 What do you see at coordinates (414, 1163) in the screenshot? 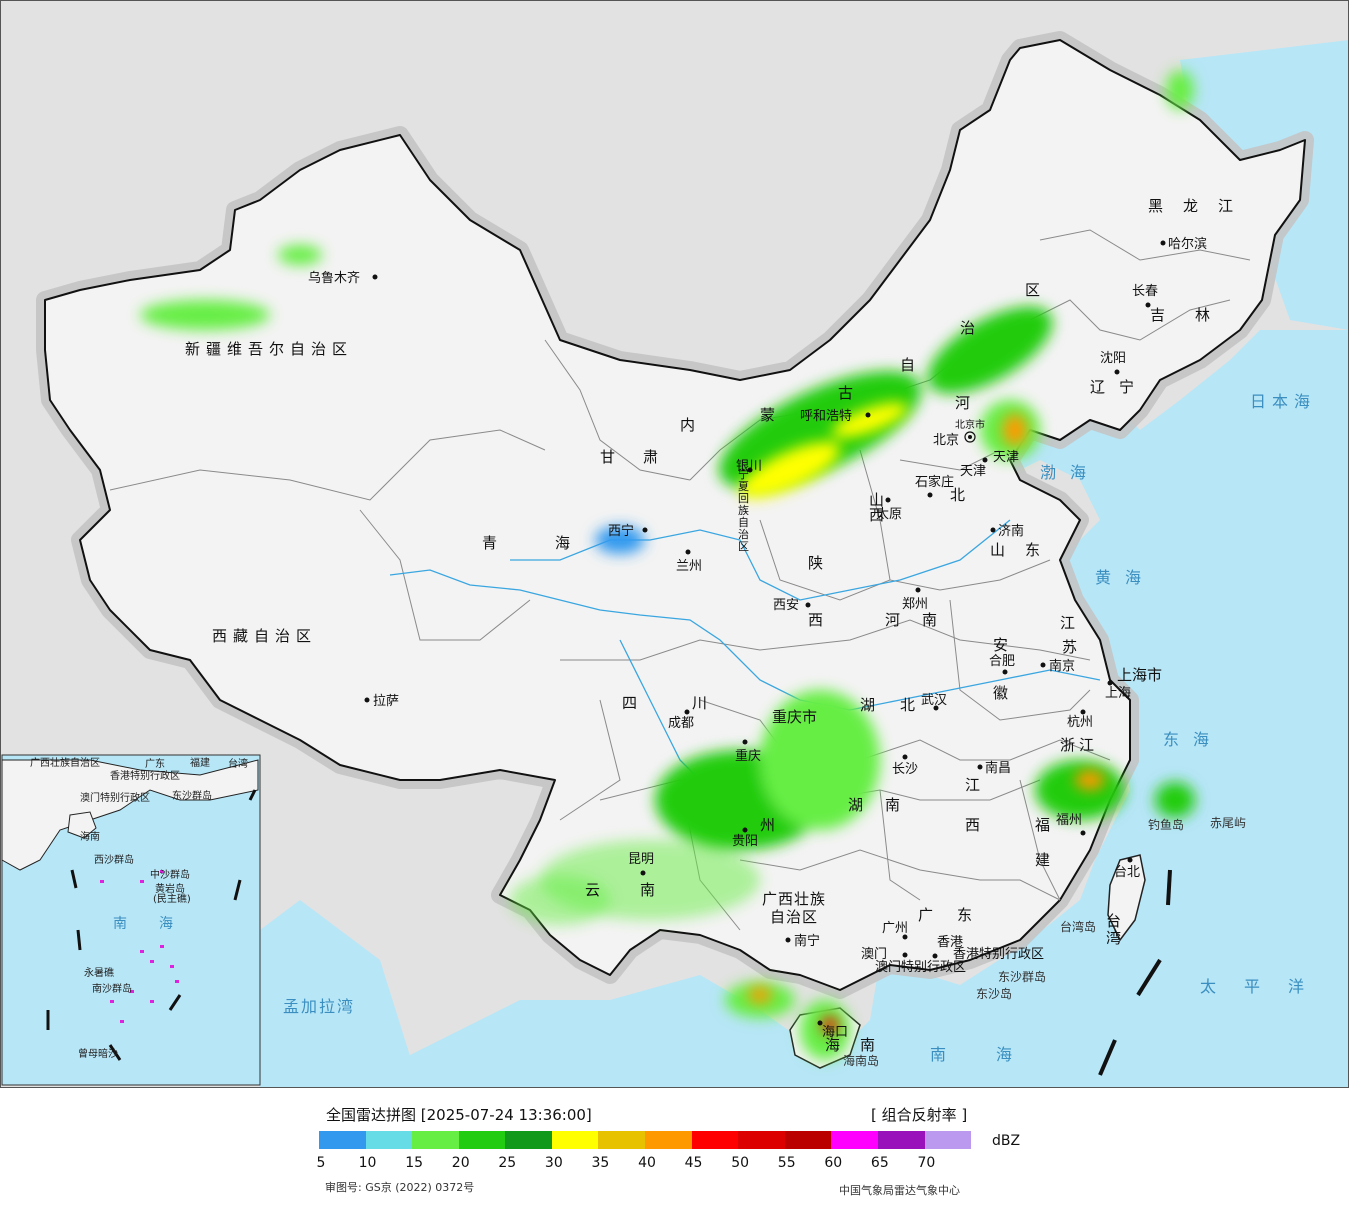
I see `colorbar-tick-label: 15` at bounding box center [414, 1163].